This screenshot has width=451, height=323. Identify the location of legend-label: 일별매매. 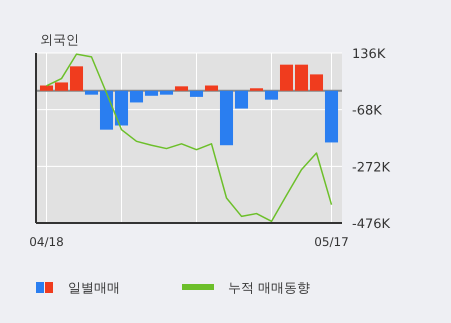
(94, 288).